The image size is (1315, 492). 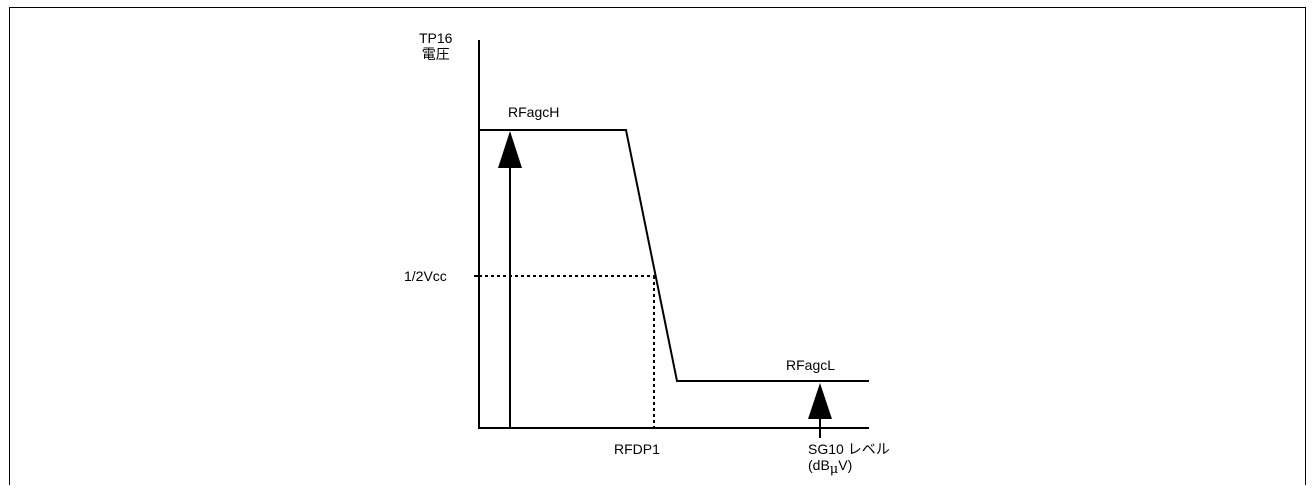 What do you see at coordinates (834, 469) in the screenshot?
I see `x-axis-unit-mu: μ` at bounding box center [834, 469].